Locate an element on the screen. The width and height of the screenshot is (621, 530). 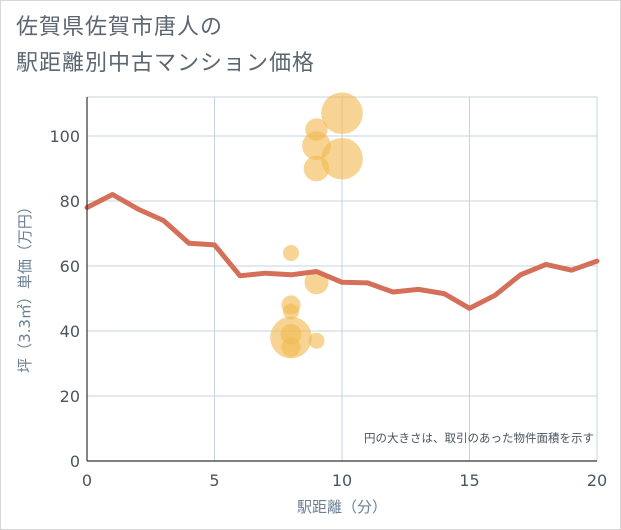
x-tick-label-3: 15 is located at coordinates (469, 480).